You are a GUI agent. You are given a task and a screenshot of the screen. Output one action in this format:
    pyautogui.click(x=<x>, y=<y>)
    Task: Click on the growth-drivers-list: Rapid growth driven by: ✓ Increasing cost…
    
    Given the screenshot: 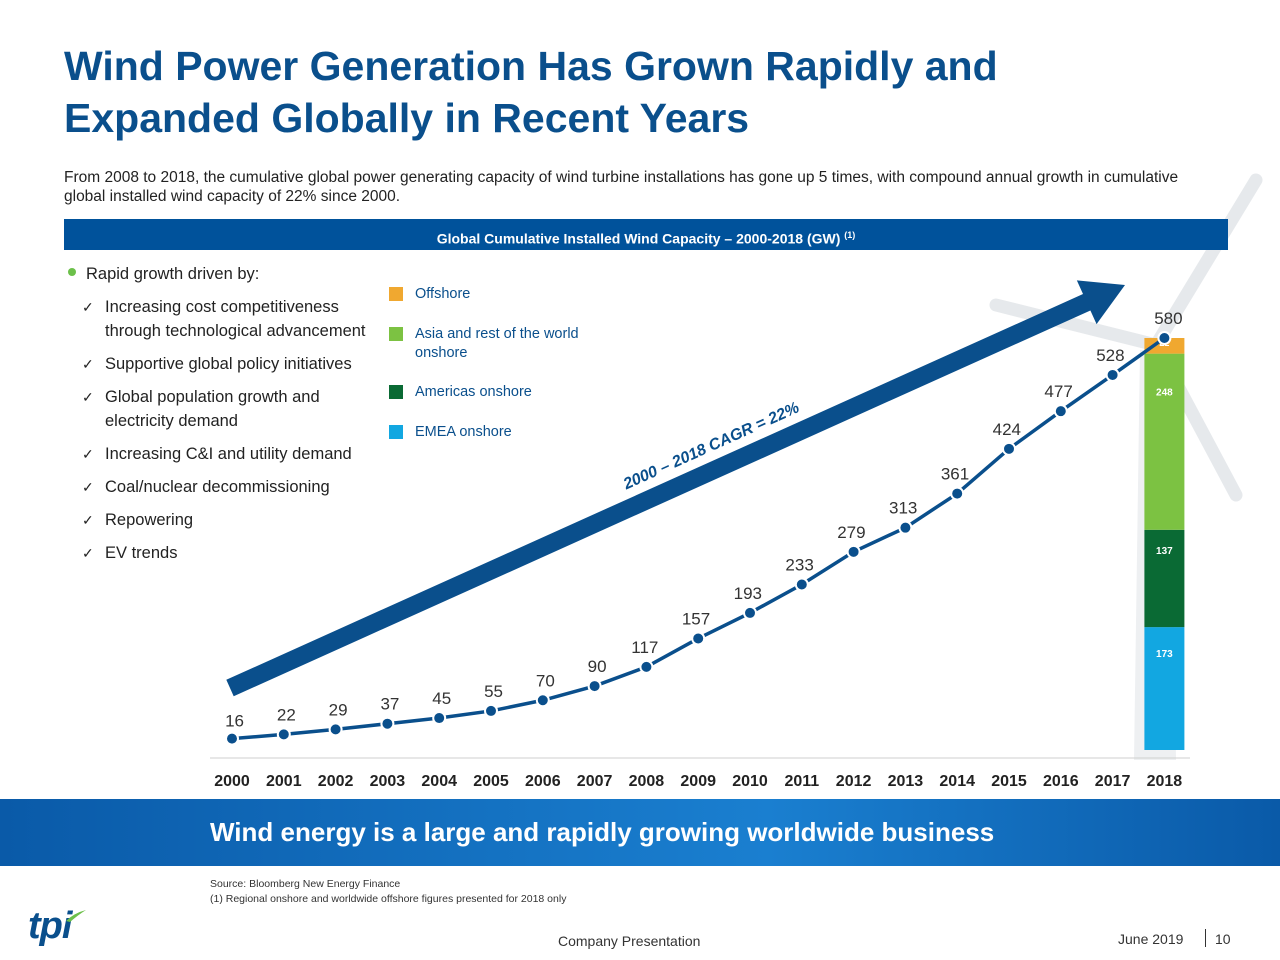 What is the action you would take?
    pyautogui.click(x=218, y=418)
    